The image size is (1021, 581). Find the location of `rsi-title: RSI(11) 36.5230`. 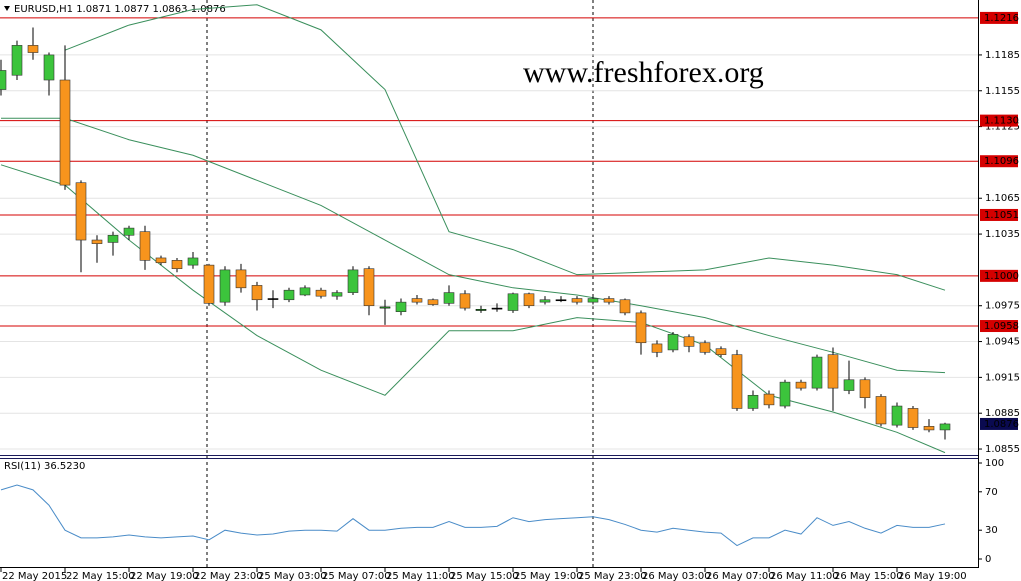

rsi-title: RSI(11) 36.5230 is located at coordinates (44, 466).